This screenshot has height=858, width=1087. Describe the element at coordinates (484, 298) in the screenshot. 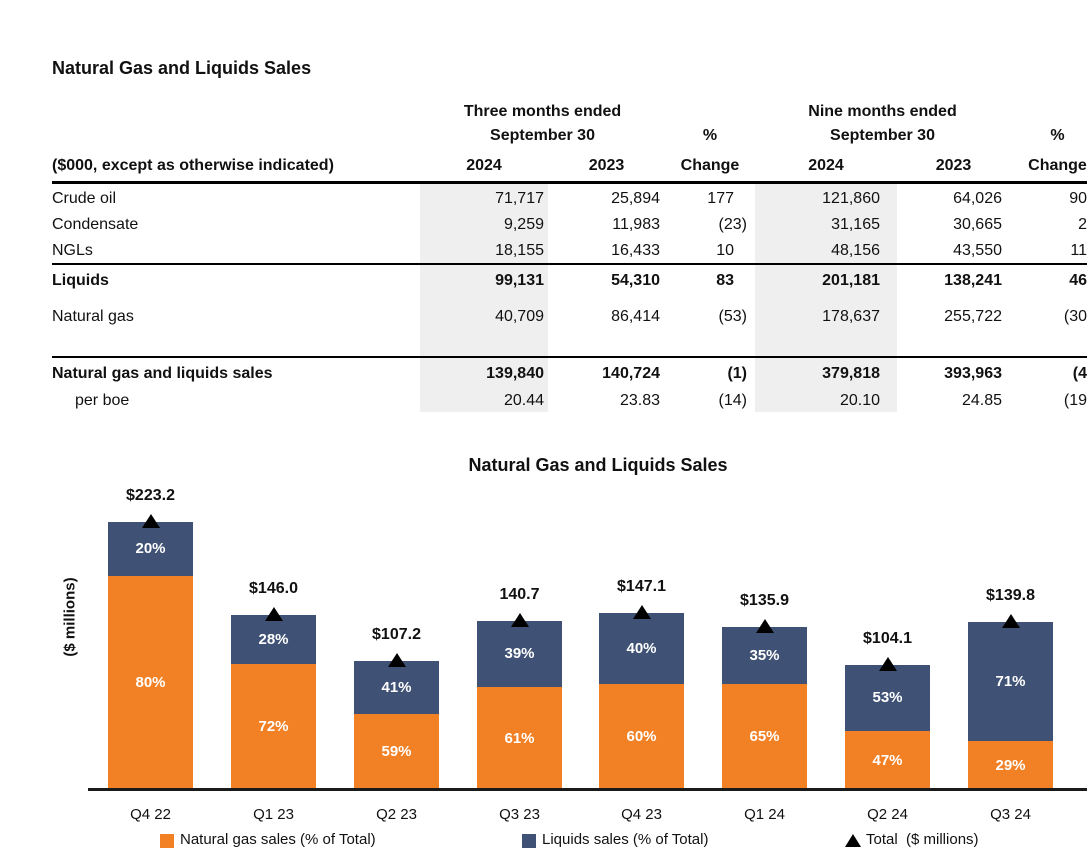

I see `highlight-column-2024-three-months` at that location.